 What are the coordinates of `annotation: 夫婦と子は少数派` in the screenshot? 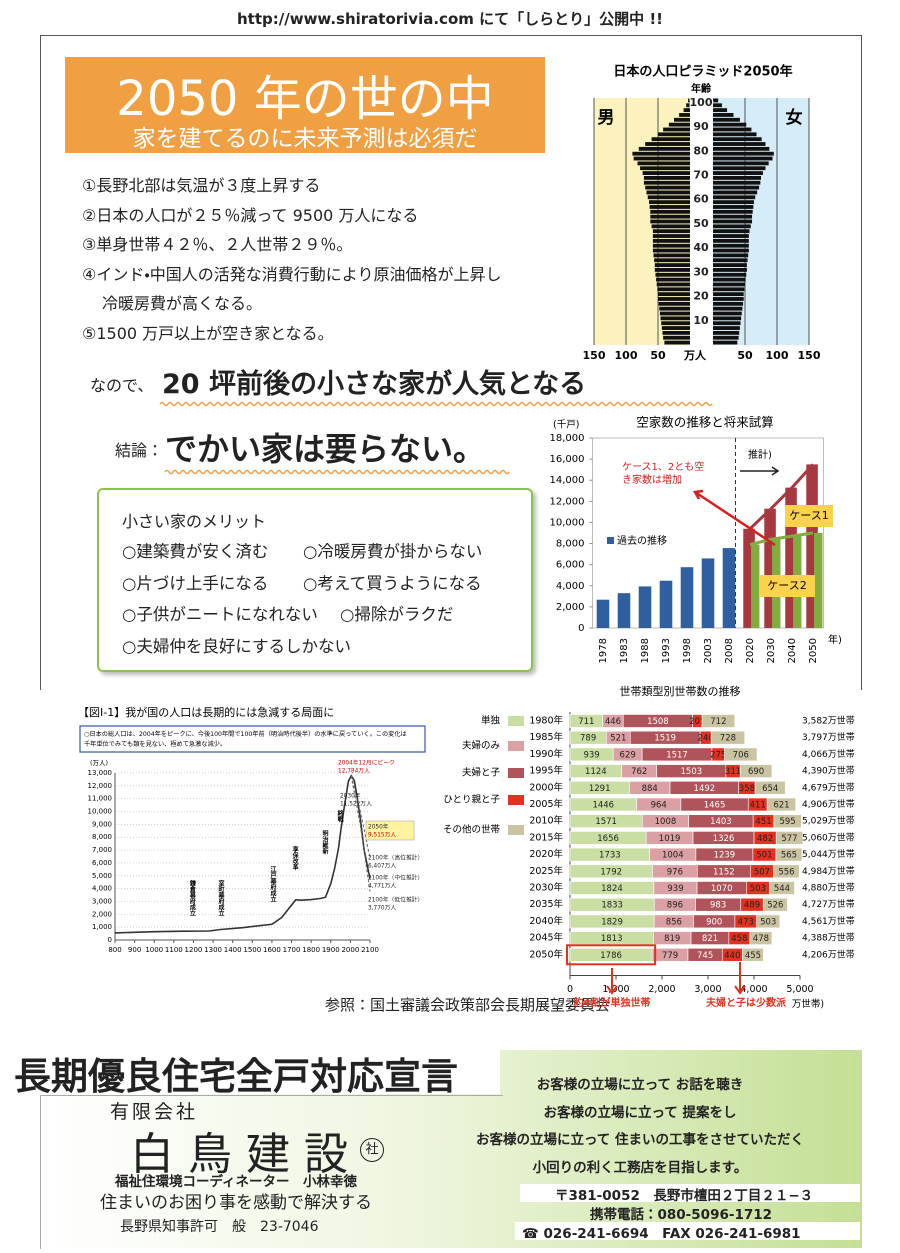 It's located at (746, 1002).